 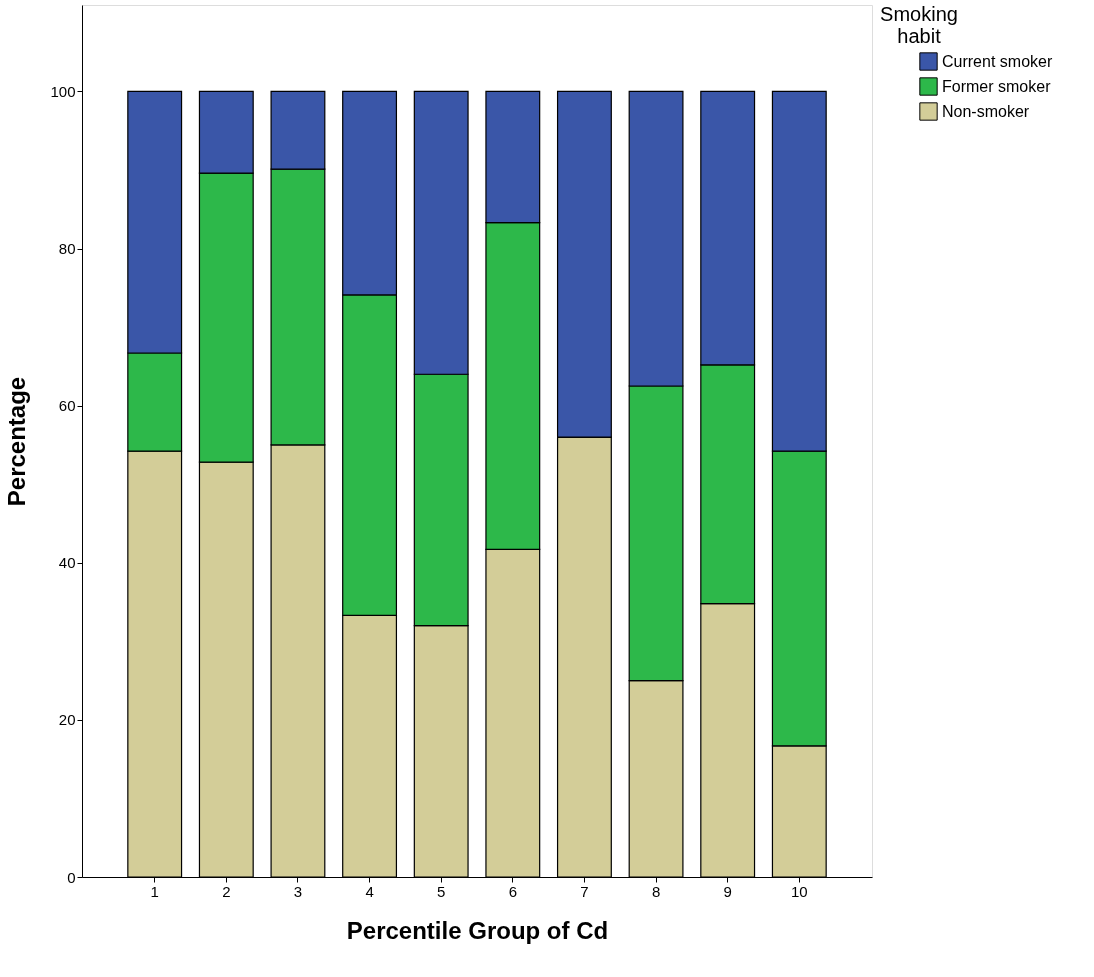 What do you see at coordinates (986, 111) in the screenshot?
I see `legend-label: Non-smoker` at bounding box center [986, 111].